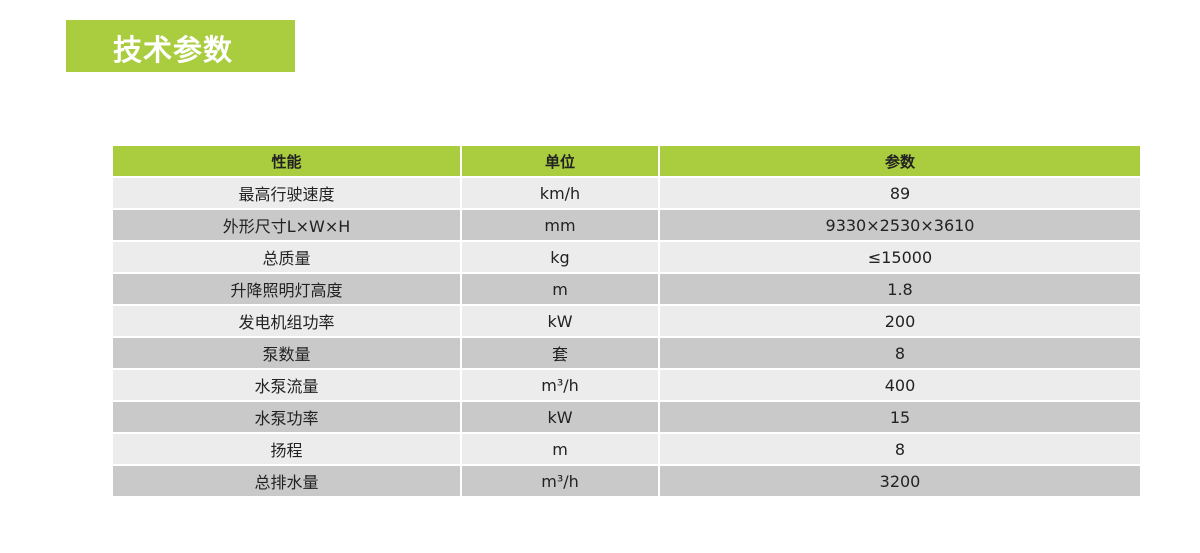  I want to click on table-row: 水泵流量 m³/h 400, so click(626, 385).